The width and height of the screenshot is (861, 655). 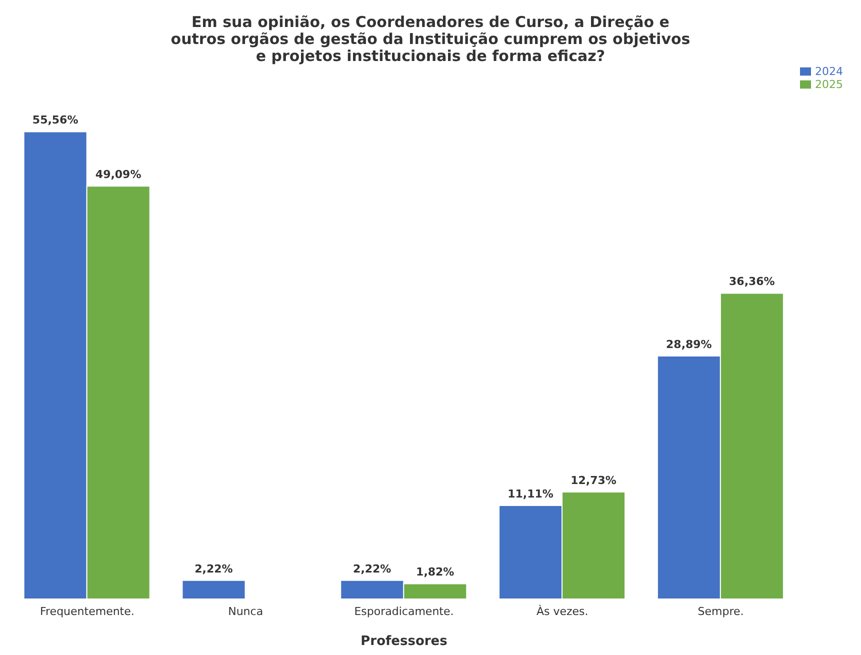 What do you see at coordinates (721, 611) in the screenshot?
I see `x-tick-label: Sempre.` at bounding box center [721, 611].